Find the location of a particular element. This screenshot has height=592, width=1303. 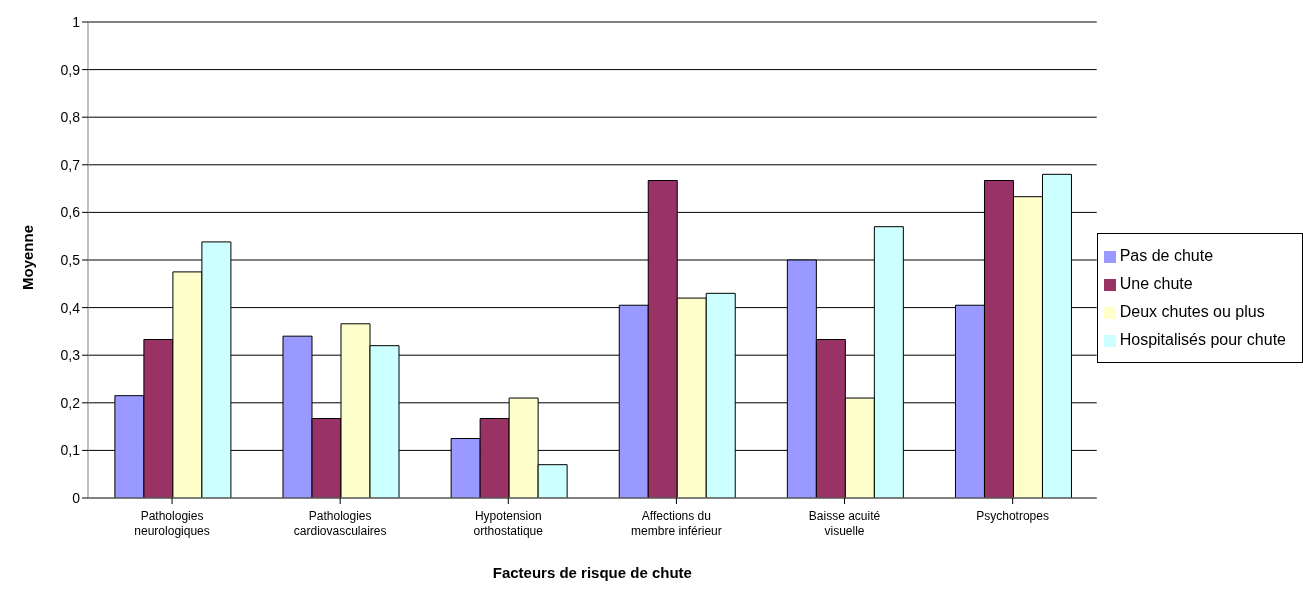

x-tick-label: Hypotension orthostatique is located at coordinates (508, 523).